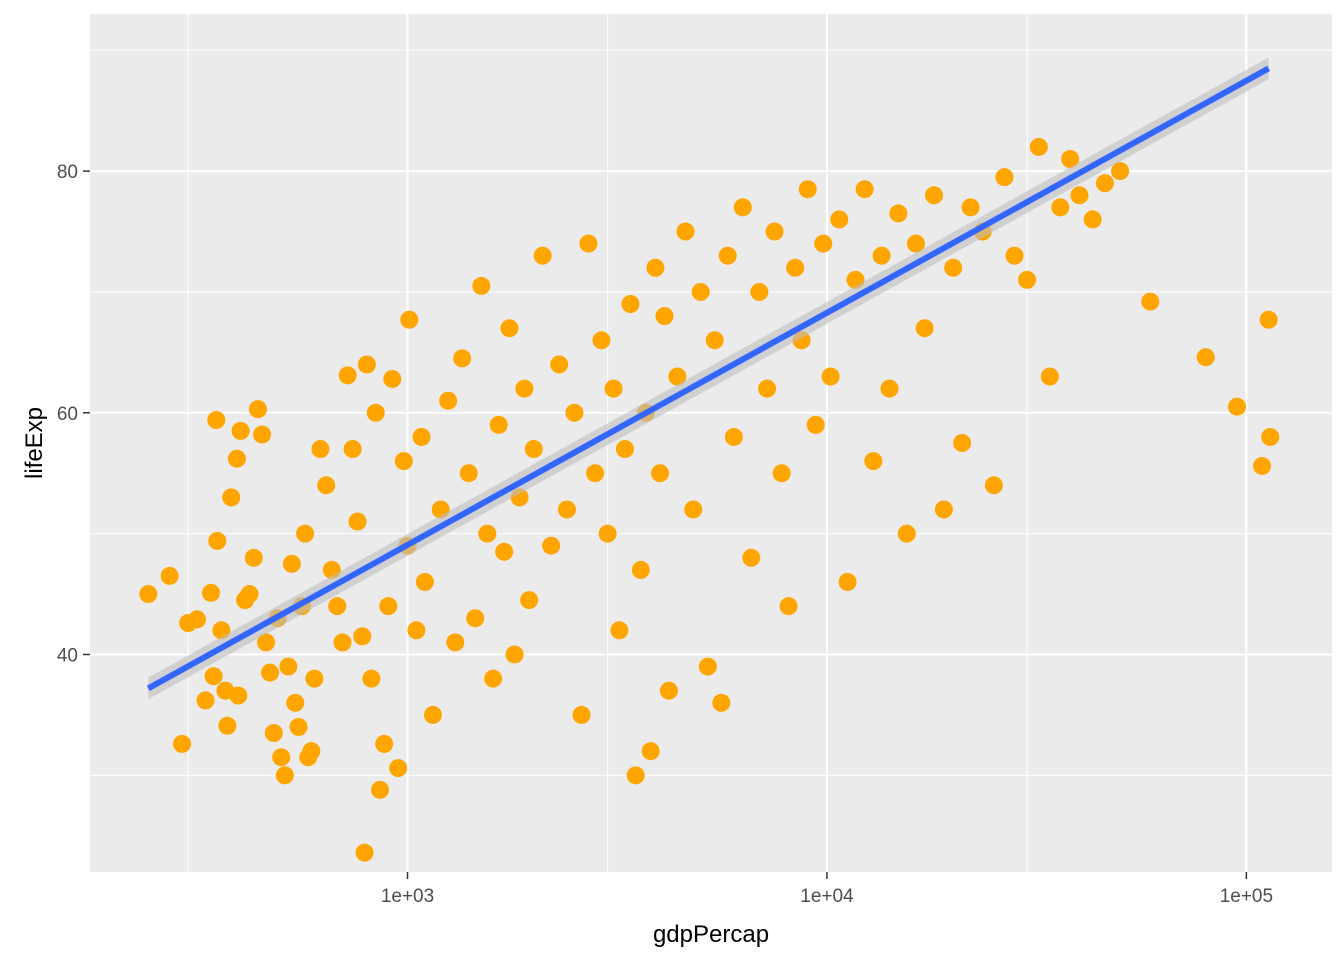 The image size is (1344, 960). What do you see at coordinates (827, 896) in the screenshot?
I see `x-tick-label: 1e+04` at bounding box center [827, 896].